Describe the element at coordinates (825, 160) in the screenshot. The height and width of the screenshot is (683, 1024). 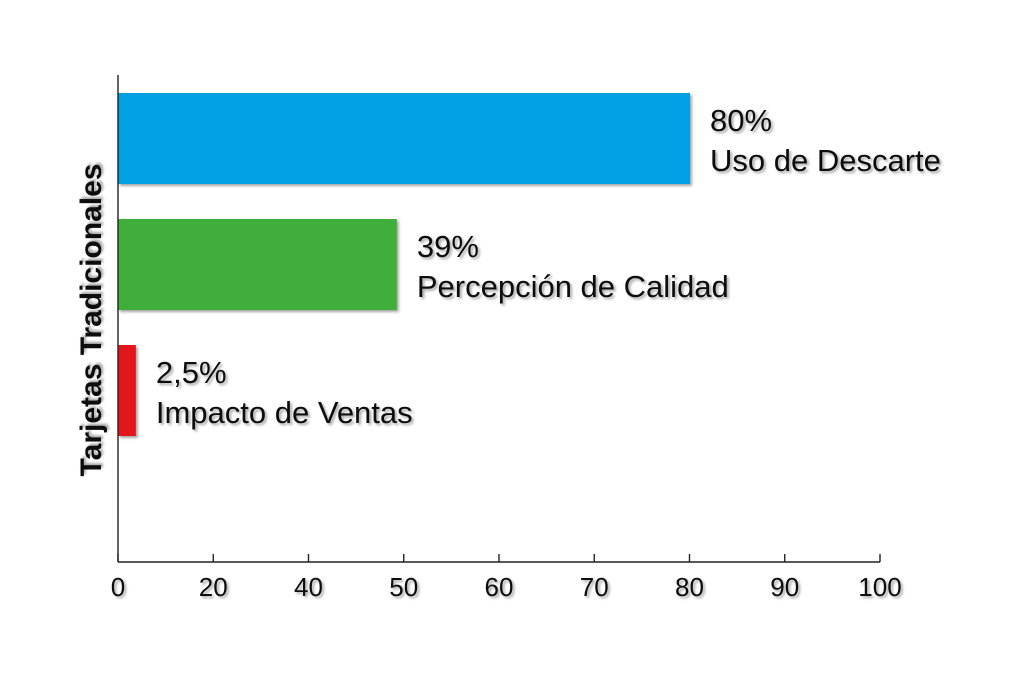
I see `bar-category-label: Uso de Descarte` at that location.